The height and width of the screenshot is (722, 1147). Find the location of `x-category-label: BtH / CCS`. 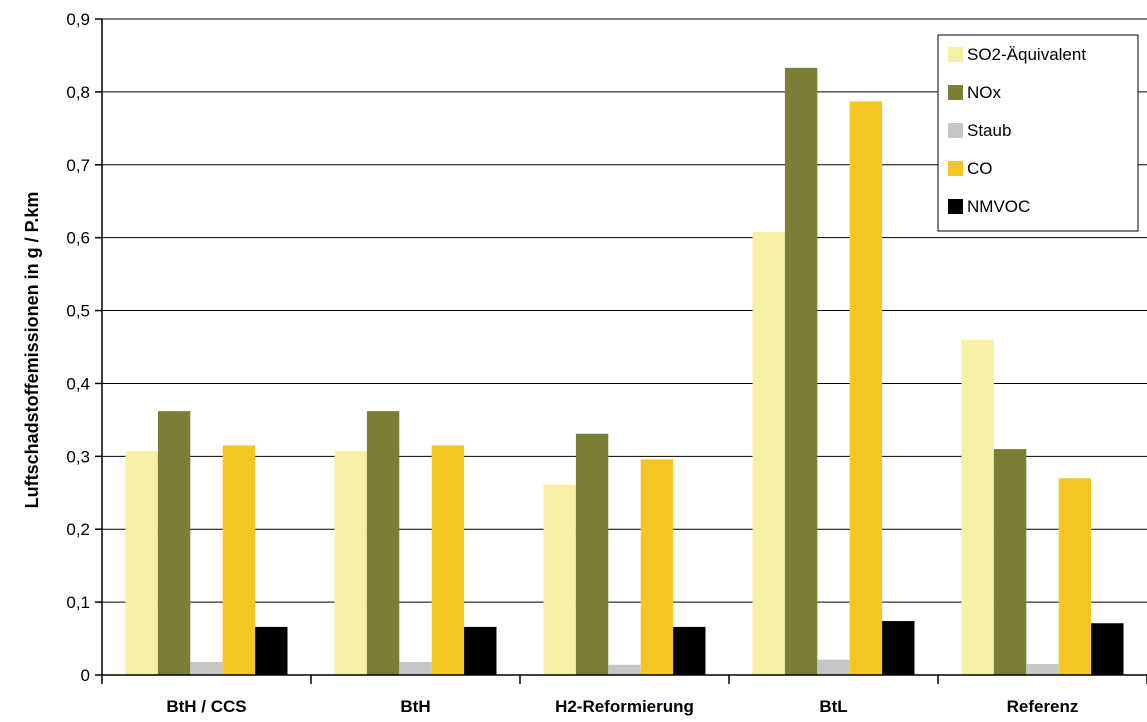

x-category-label: BtH / CCS is located at coordinates (206, 706).